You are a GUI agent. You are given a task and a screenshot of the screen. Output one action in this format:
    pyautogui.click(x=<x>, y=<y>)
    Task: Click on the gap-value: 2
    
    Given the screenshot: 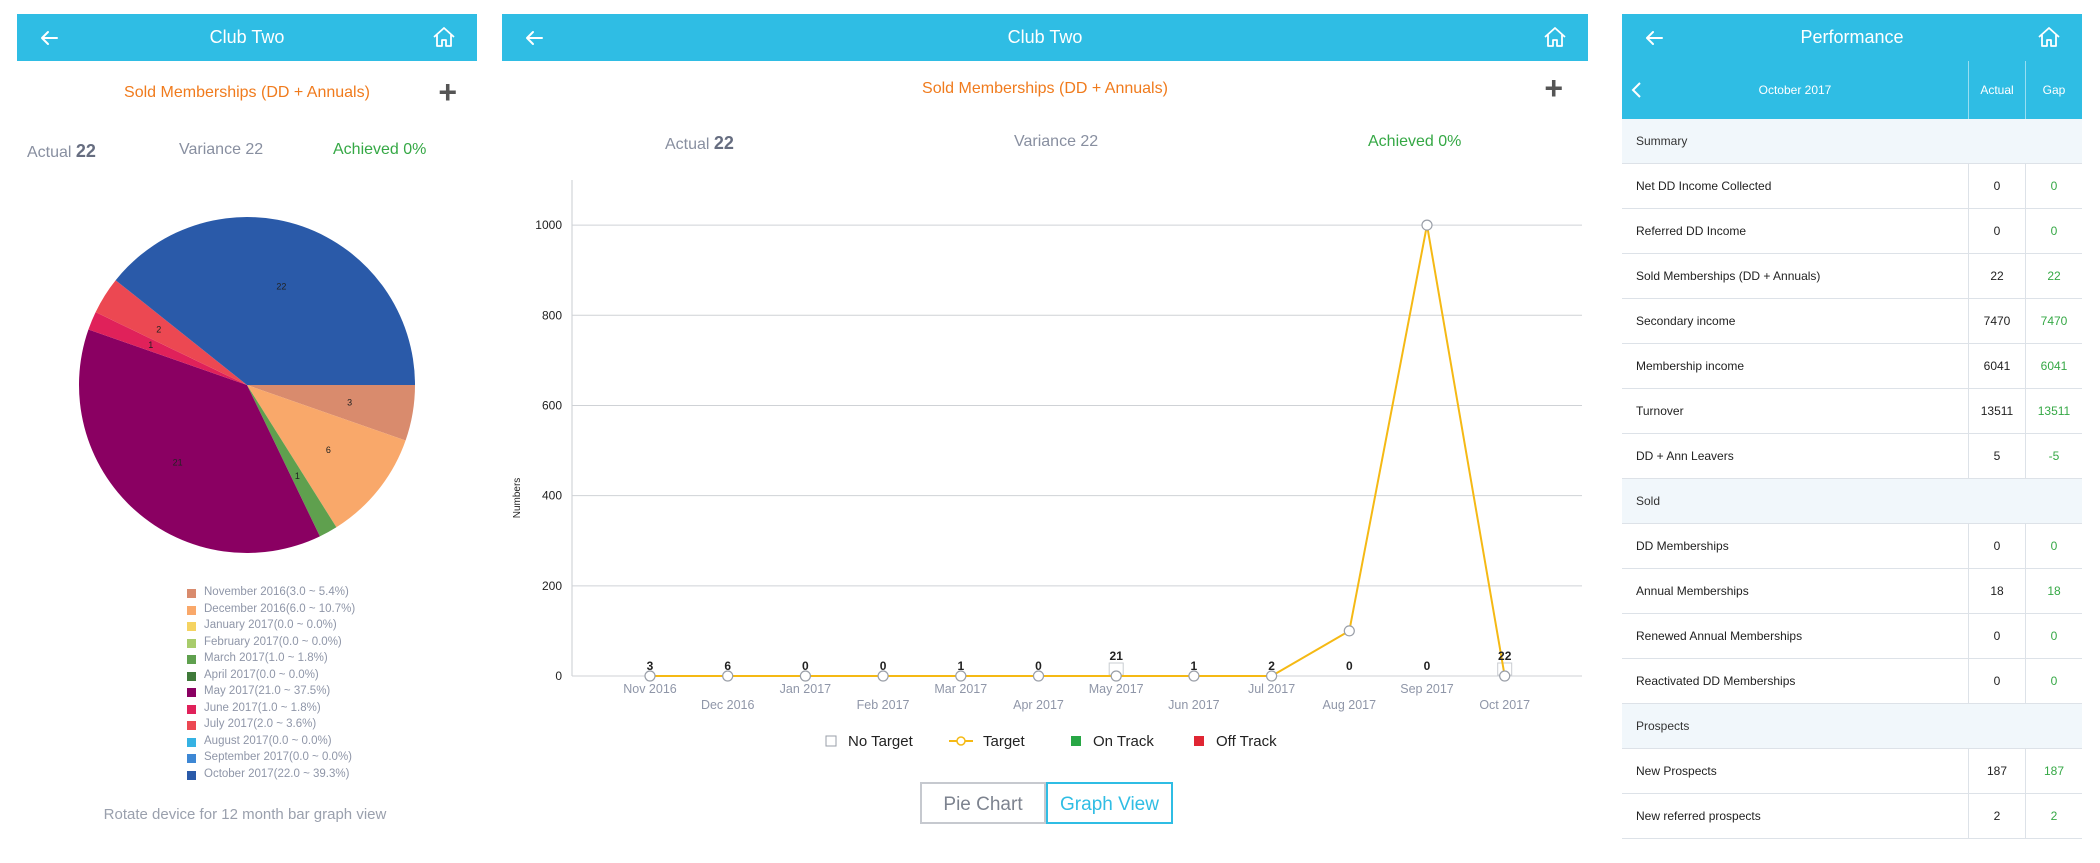 What is the action you would take?
    pyautogui.click(x=2054, y=816)
    